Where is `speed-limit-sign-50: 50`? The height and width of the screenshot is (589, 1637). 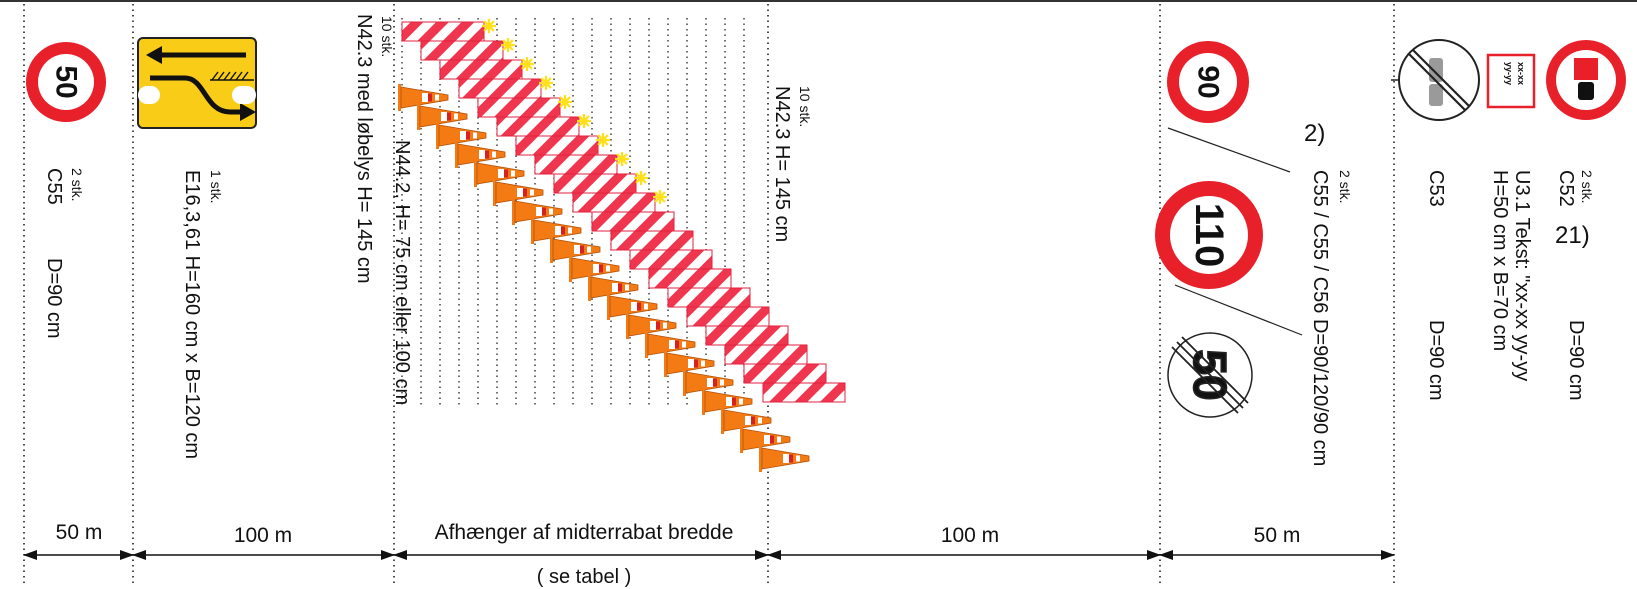
speed-limit-sign-50: 50 is located at coordinates (66, 82).